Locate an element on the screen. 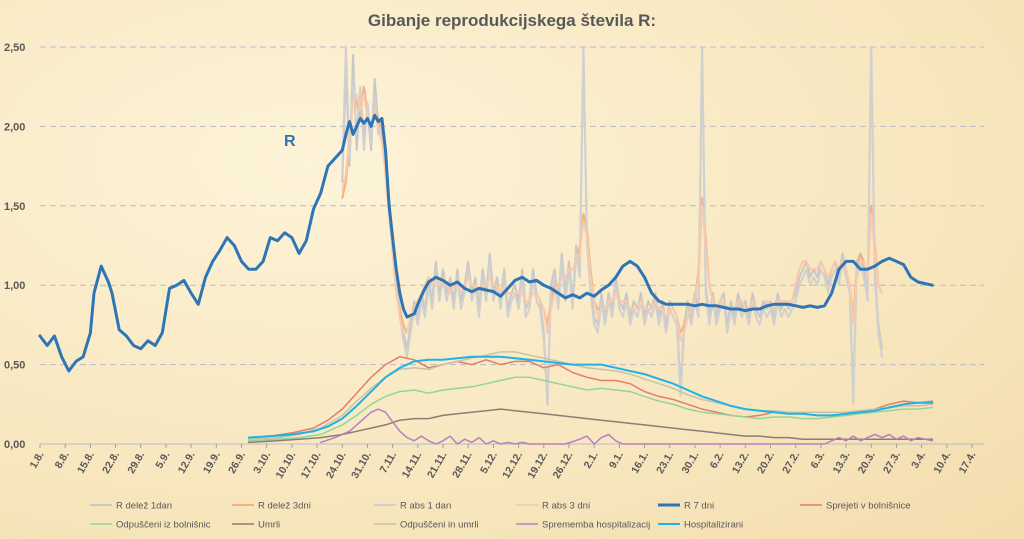  legend-item: Odpuščeni in umrli is located at coordinates (426, 525).